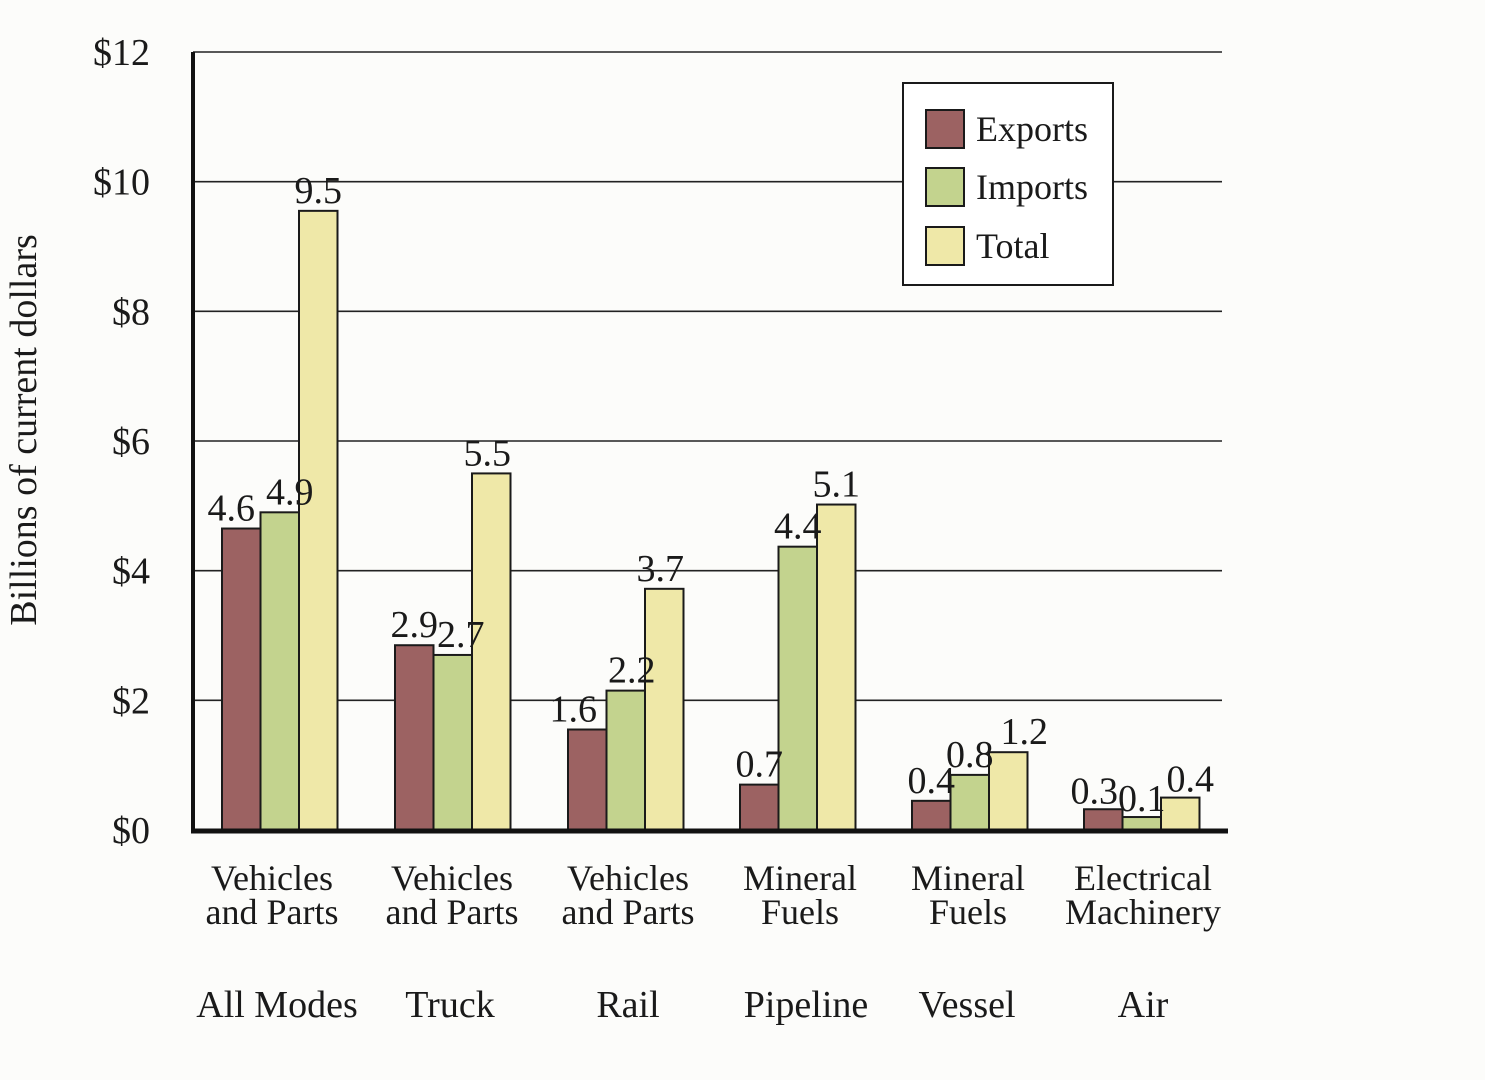 The height and width of the screenshot is (1080, 1485). I want to click on data-label-exports: 0.7, so click(760, 765).